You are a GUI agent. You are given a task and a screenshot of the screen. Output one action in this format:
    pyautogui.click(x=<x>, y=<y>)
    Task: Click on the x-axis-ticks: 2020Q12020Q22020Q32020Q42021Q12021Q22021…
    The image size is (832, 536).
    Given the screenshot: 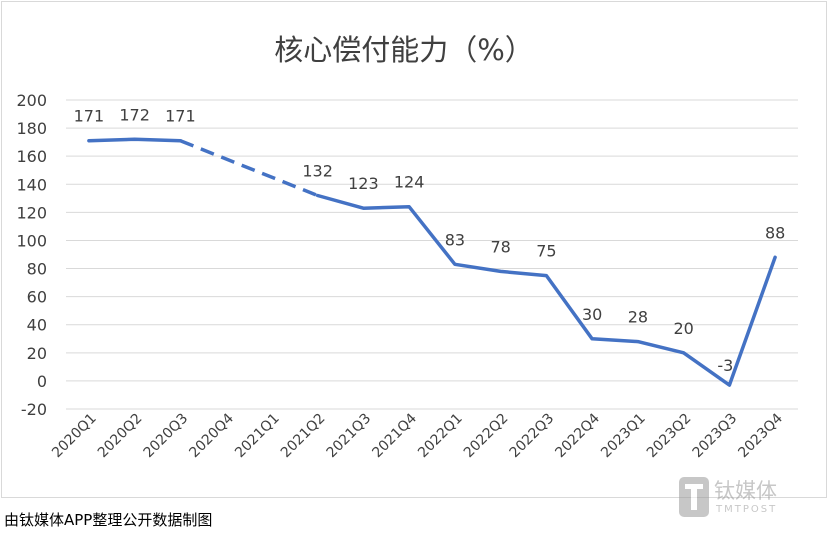 What is the action you would take?
    pyautogui.click(x=417, y=435)
    